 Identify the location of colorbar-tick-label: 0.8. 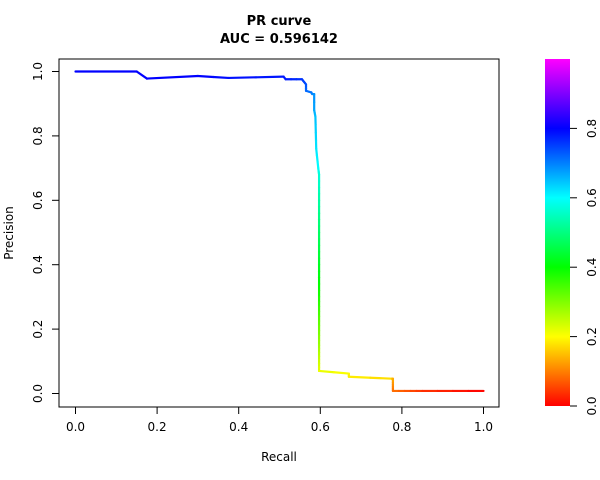
(592, 128).